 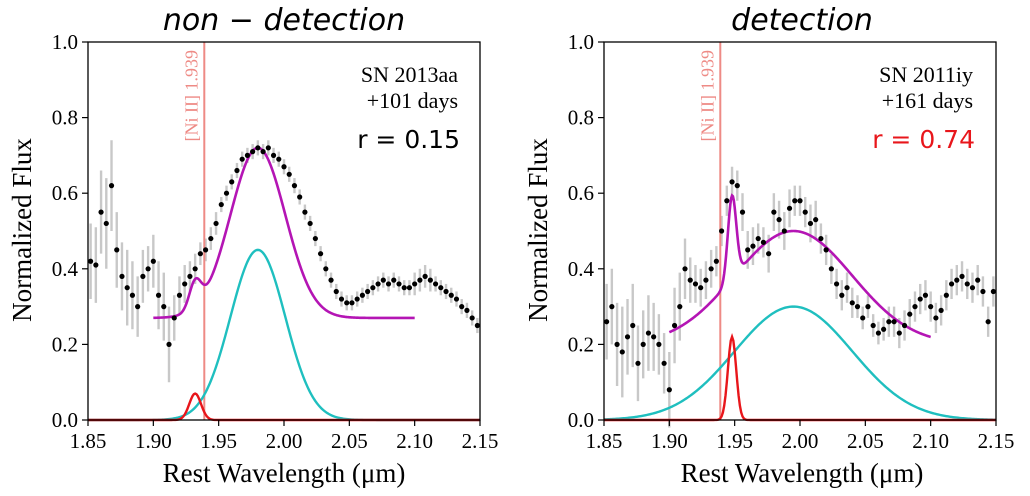 I want to click on object-label: SN 2013aa, so click(x=409, y=74).